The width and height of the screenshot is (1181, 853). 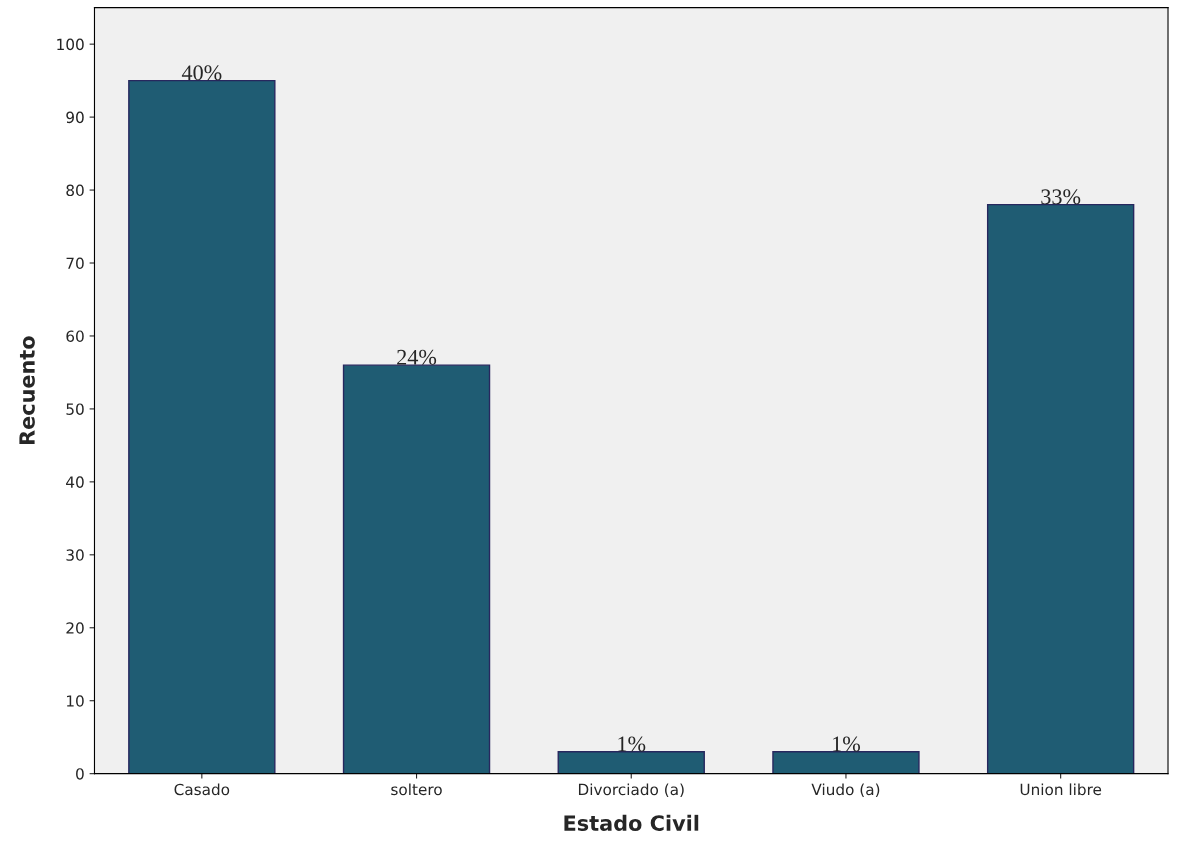 I want to click on y-tick-label: 50, so click(x=75, y=409).